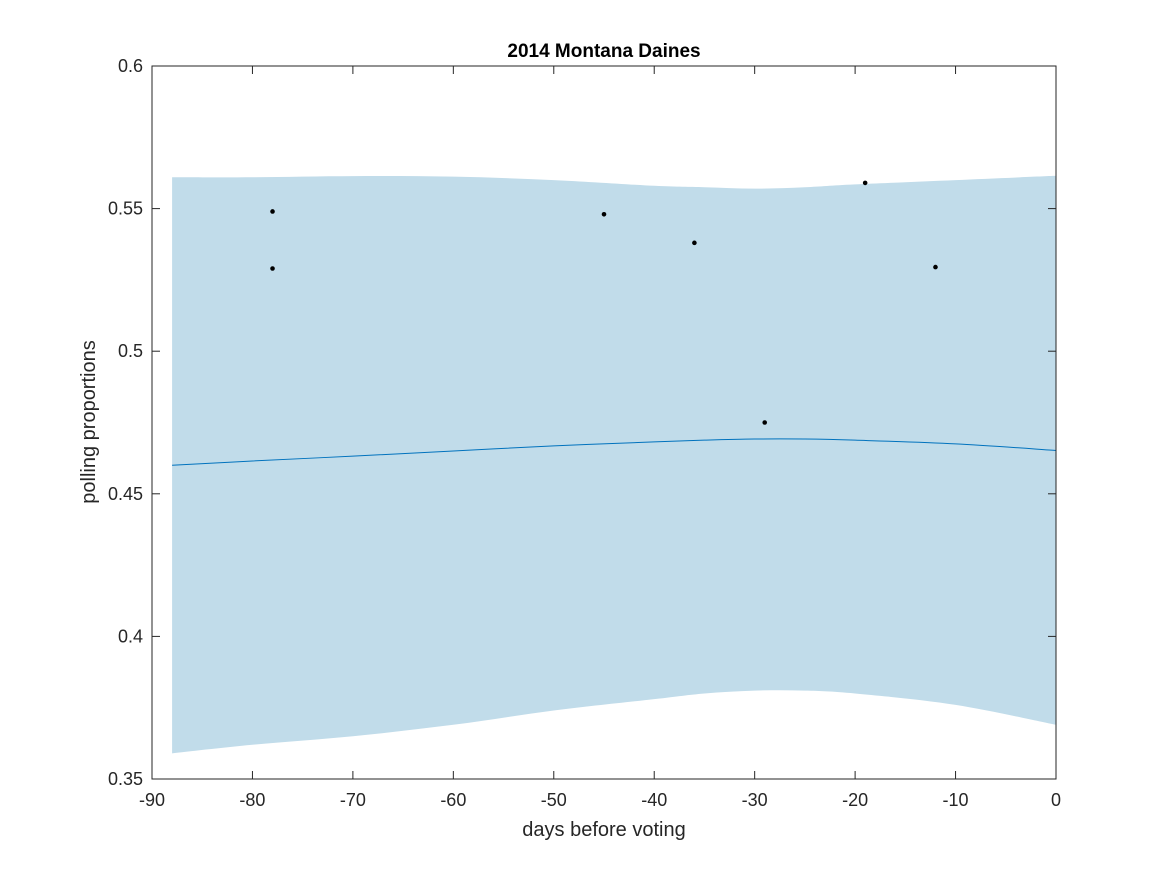 This screenshot has width=1167, height=875. What do you see at coordinates (252, 800) in the screenshot?
I see `x-tick-label: -80` at bounding box center [252, 800].